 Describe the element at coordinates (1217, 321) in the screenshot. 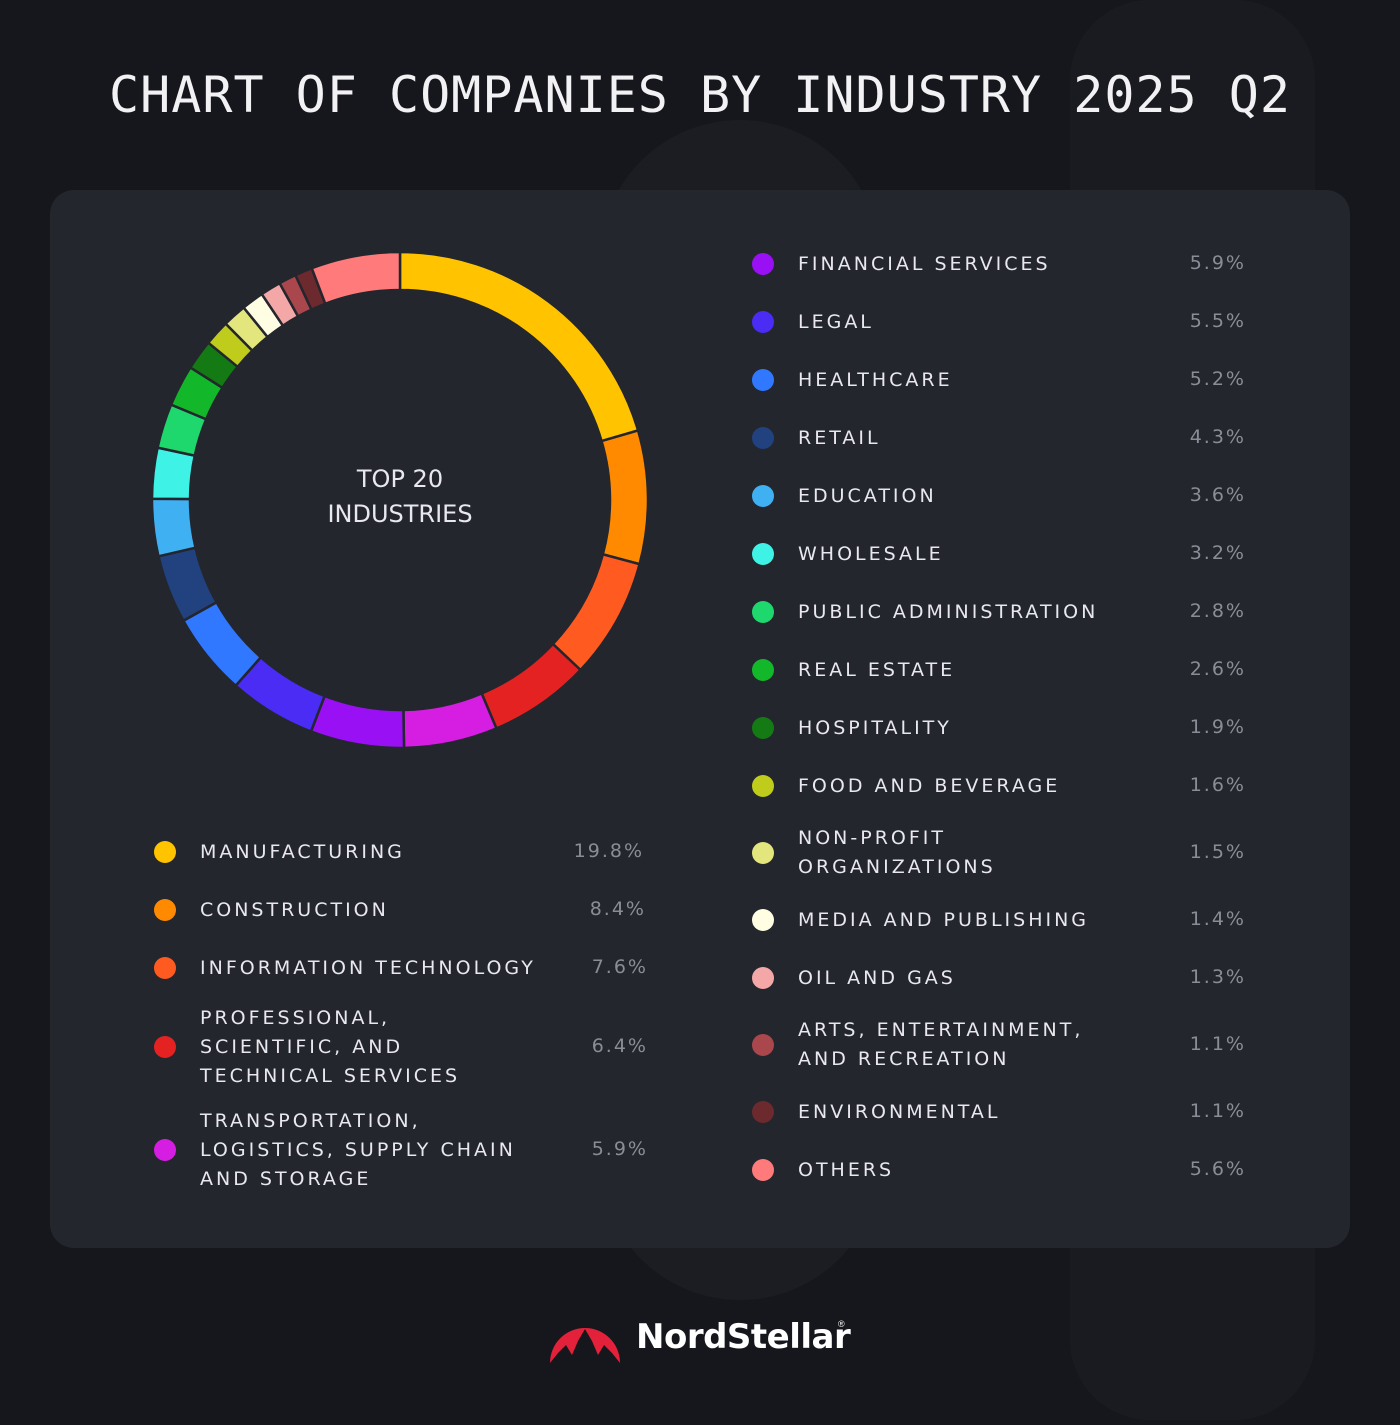

I see `legend-value-legal: 5.5%` at that location.